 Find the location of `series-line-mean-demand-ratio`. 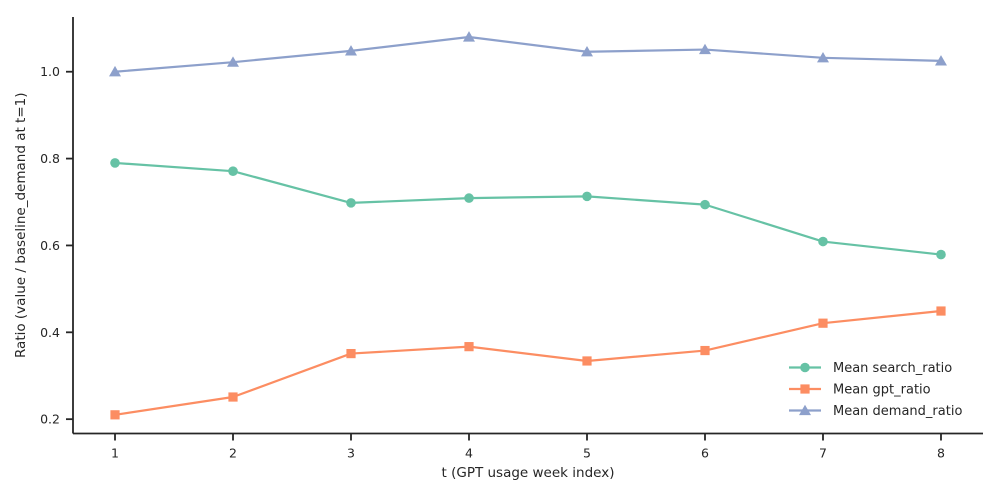

series-line-mean-demand-ratio is located at coordinates (528, 54).